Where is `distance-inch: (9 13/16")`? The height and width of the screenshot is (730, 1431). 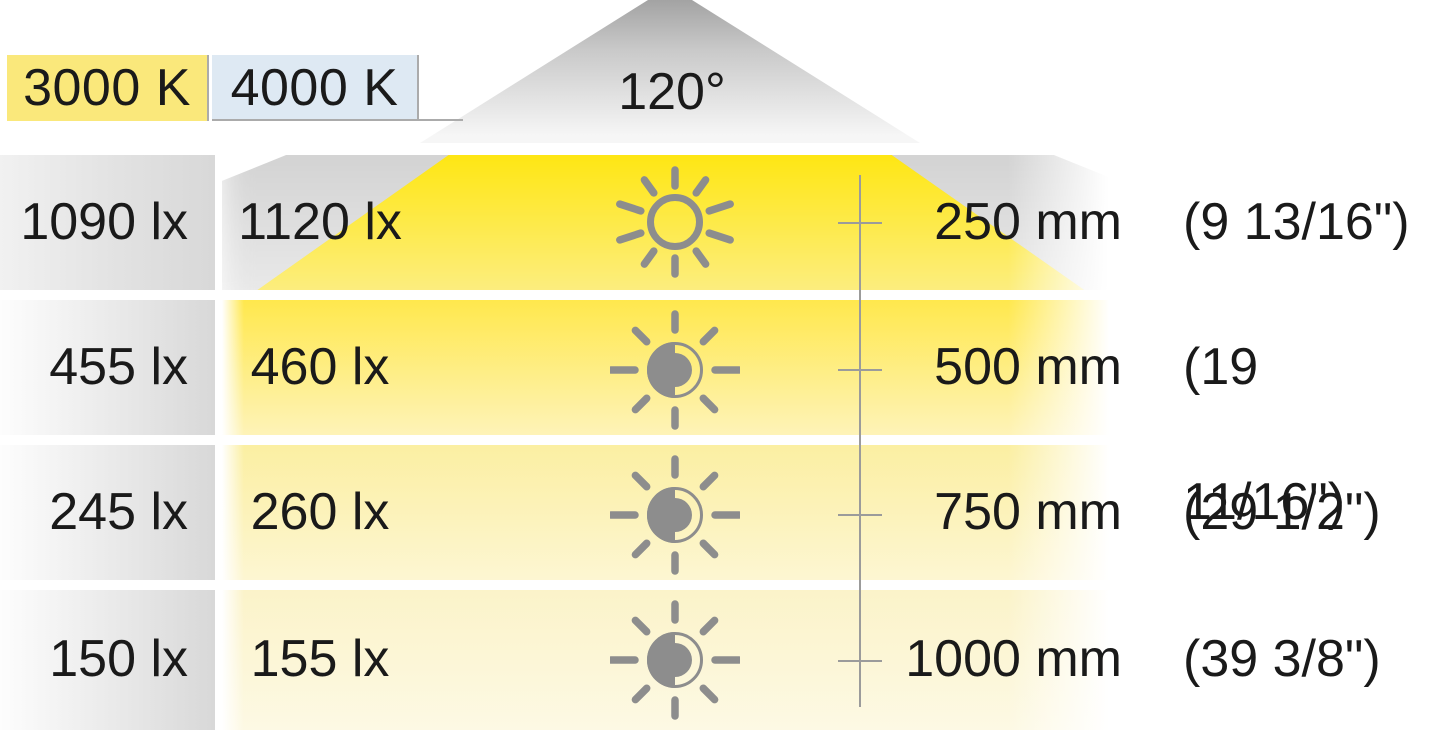
distance-inch: (9 13/16") is located at coordinates (1296, 222).